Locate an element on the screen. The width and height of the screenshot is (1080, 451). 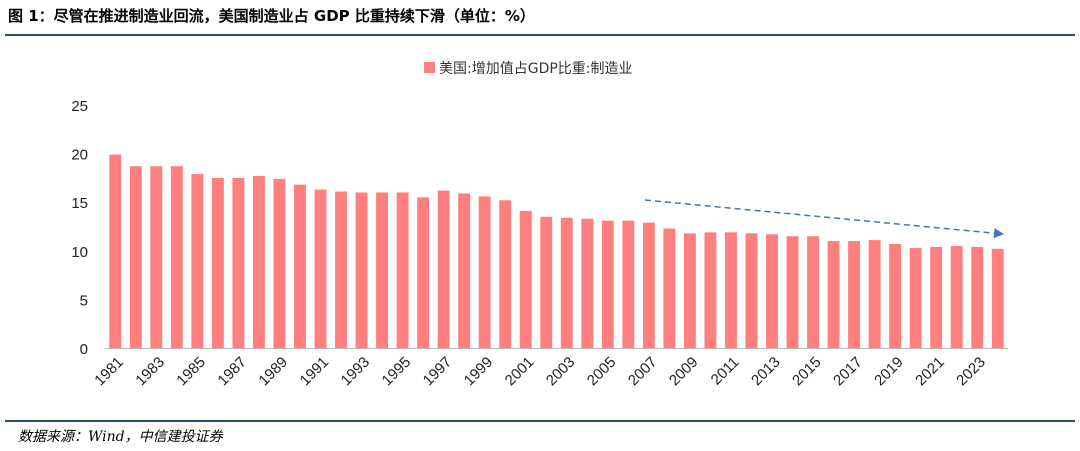
bar-1989 is located at coordinates (279, 263).